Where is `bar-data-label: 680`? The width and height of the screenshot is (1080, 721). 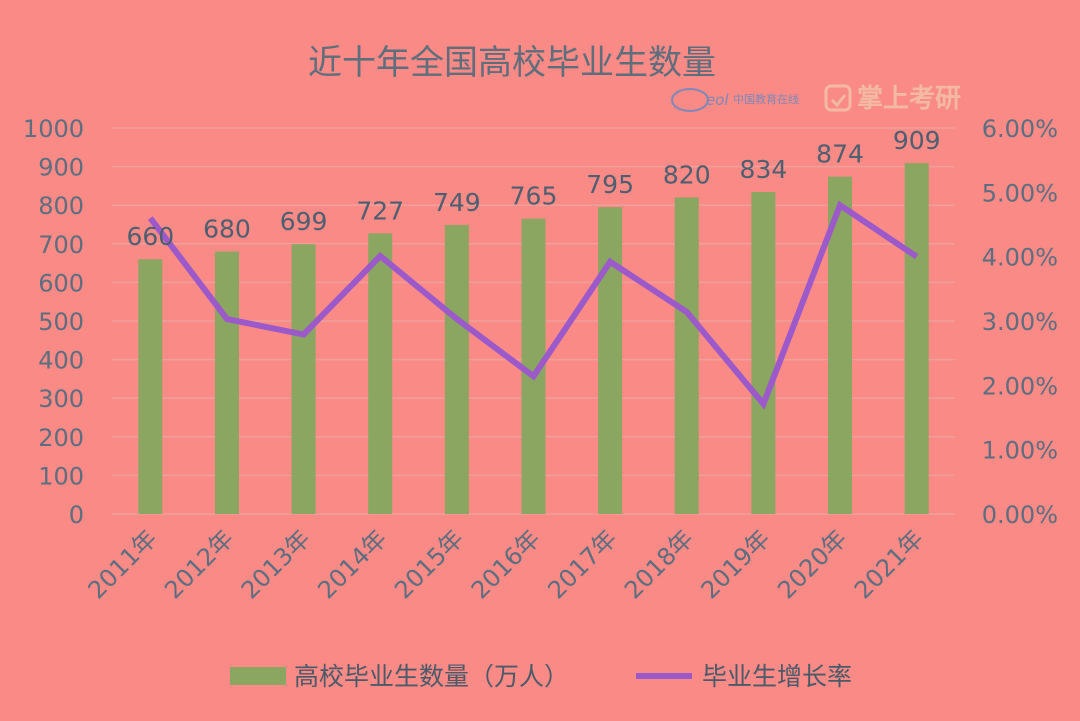 bar-data-label: 680 is located at coordinates (227, 229).